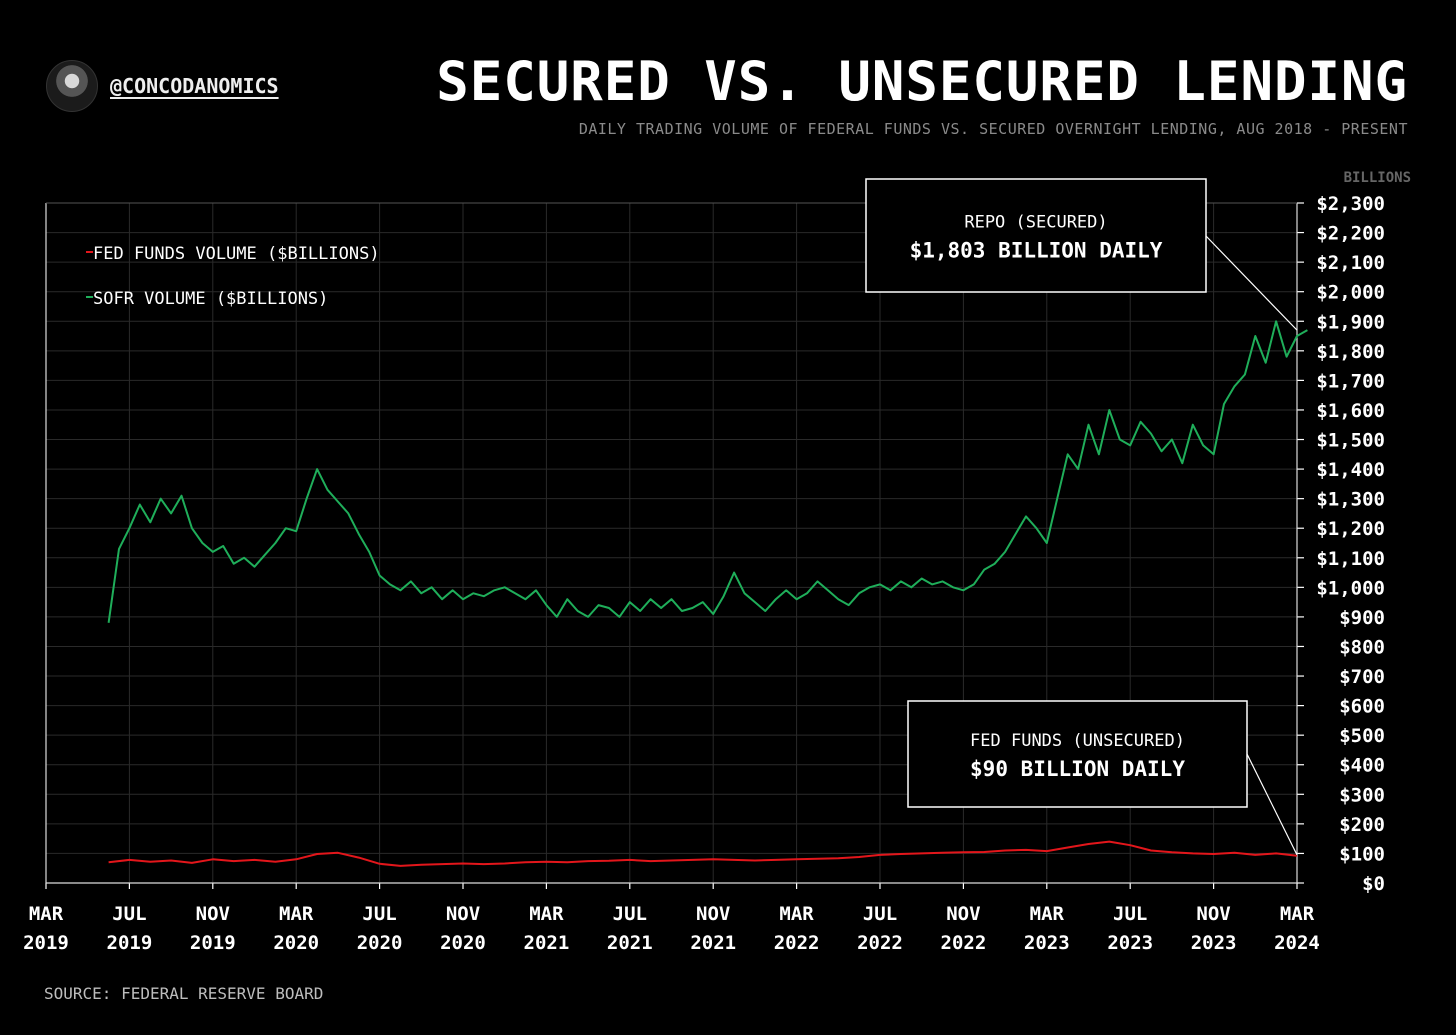 This screenshot has width=1456, height=1035. Describe the element at coordinates (703, 853) in the screenshot. I see `fed-funds-line` at that location.